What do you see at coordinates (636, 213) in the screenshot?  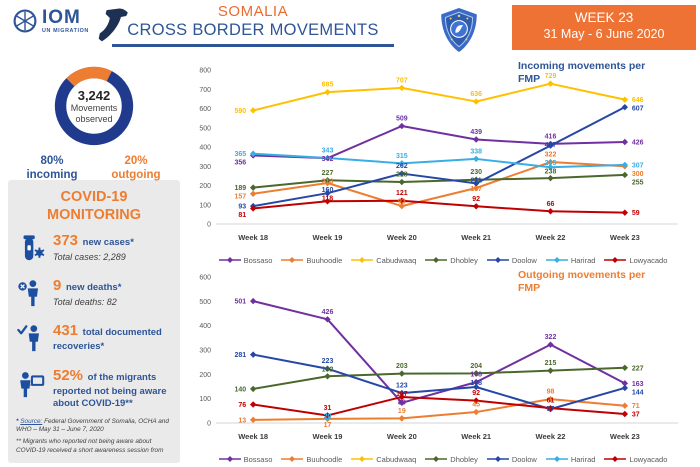 I see `svg-text: 59` at bounding box center [636, 213].